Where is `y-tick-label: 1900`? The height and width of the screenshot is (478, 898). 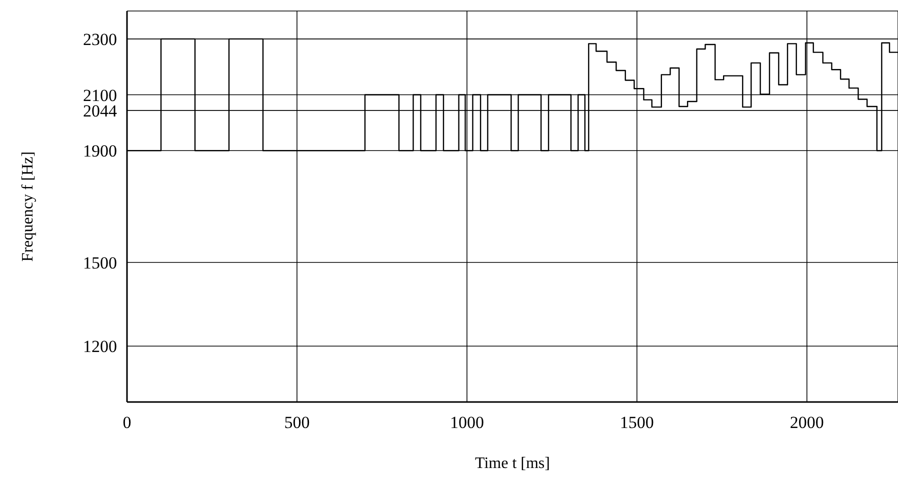
y-tick-label: 1900 is located at coordinates (100, 151).